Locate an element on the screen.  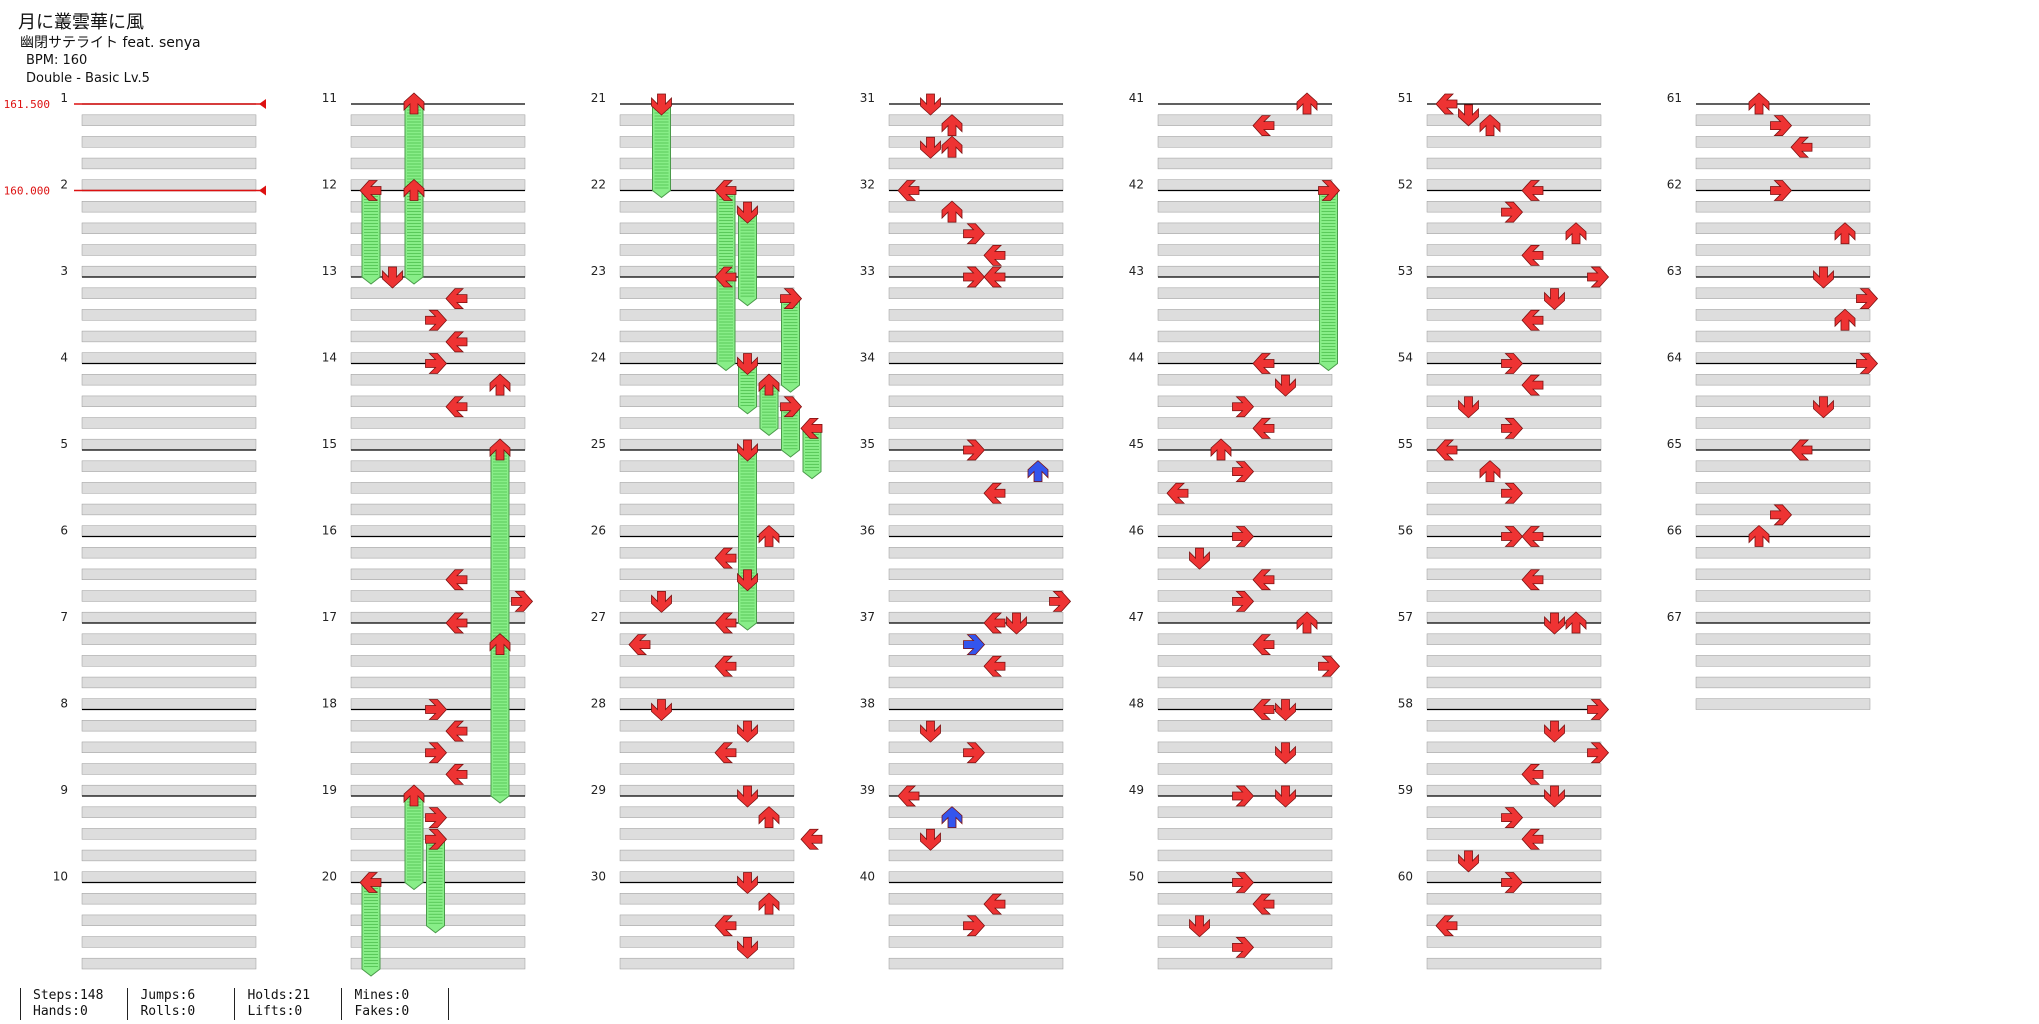
measure-56: 56 is located at coordinates (1500, 574).